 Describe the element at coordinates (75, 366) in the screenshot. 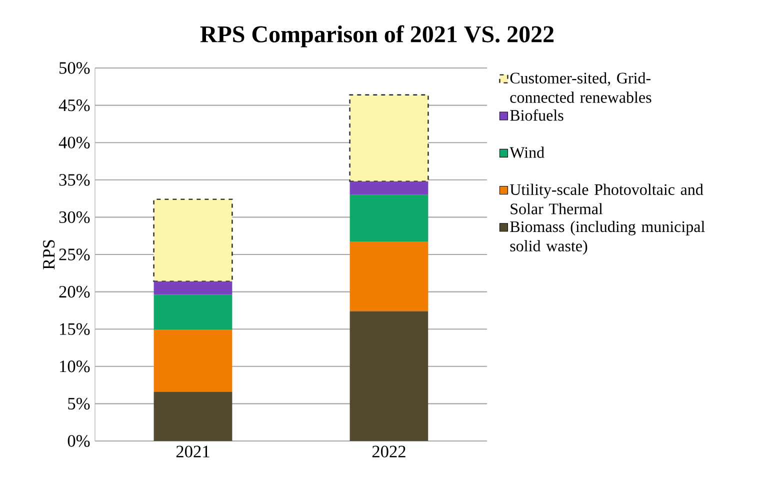

I see `y-tick-label: 10%` at that location.